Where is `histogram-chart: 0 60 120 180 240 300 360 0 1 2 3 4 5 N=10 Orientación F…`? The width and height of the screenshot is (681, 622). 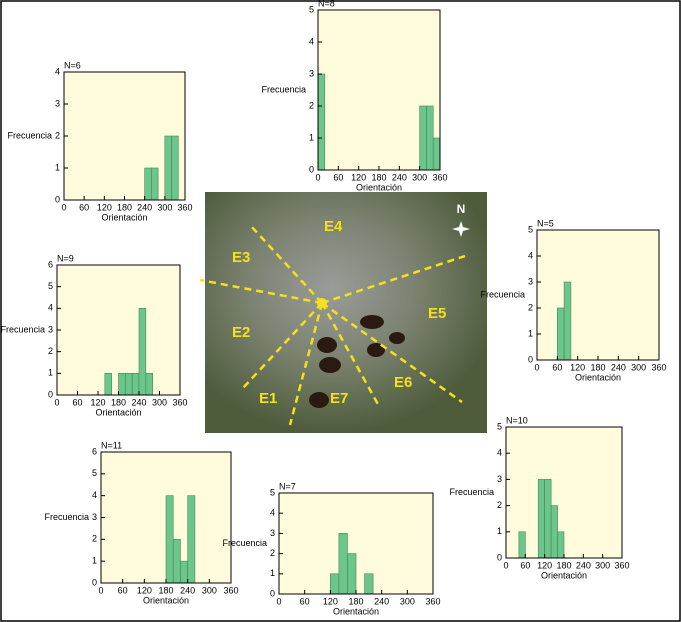
histogram-chart: 0 60 120 180 240 300 360 0 1 2 3 4 5 N=10 Orientación F… is located at coordinates (539, 497).